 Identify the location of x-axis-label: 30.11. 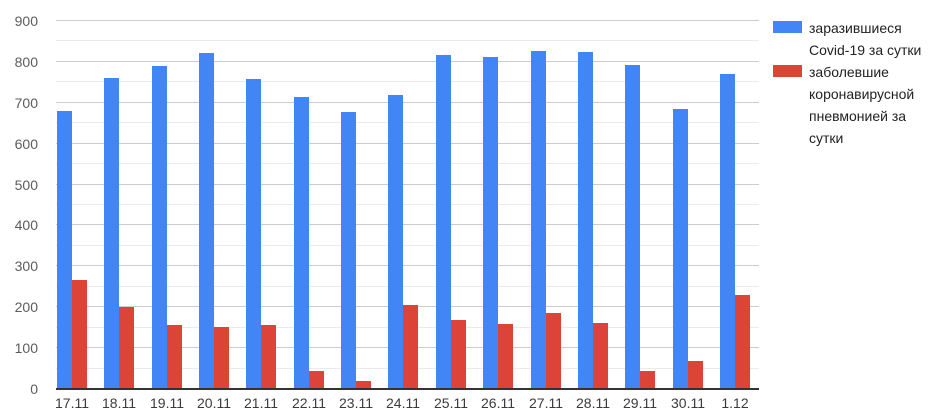
(688, 403).